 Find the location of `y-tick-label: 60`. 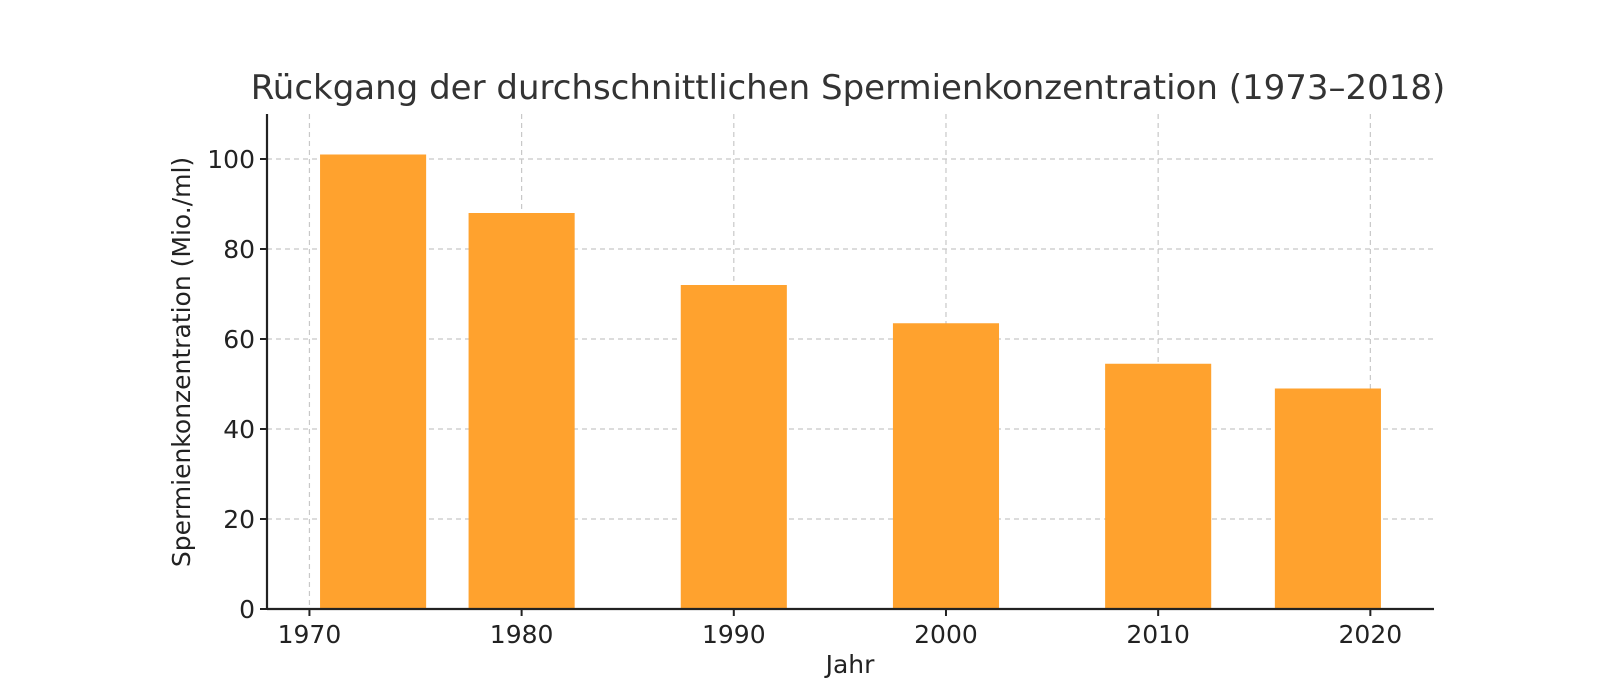

y-tick-label: 60 is located at coordinates (239, 339).